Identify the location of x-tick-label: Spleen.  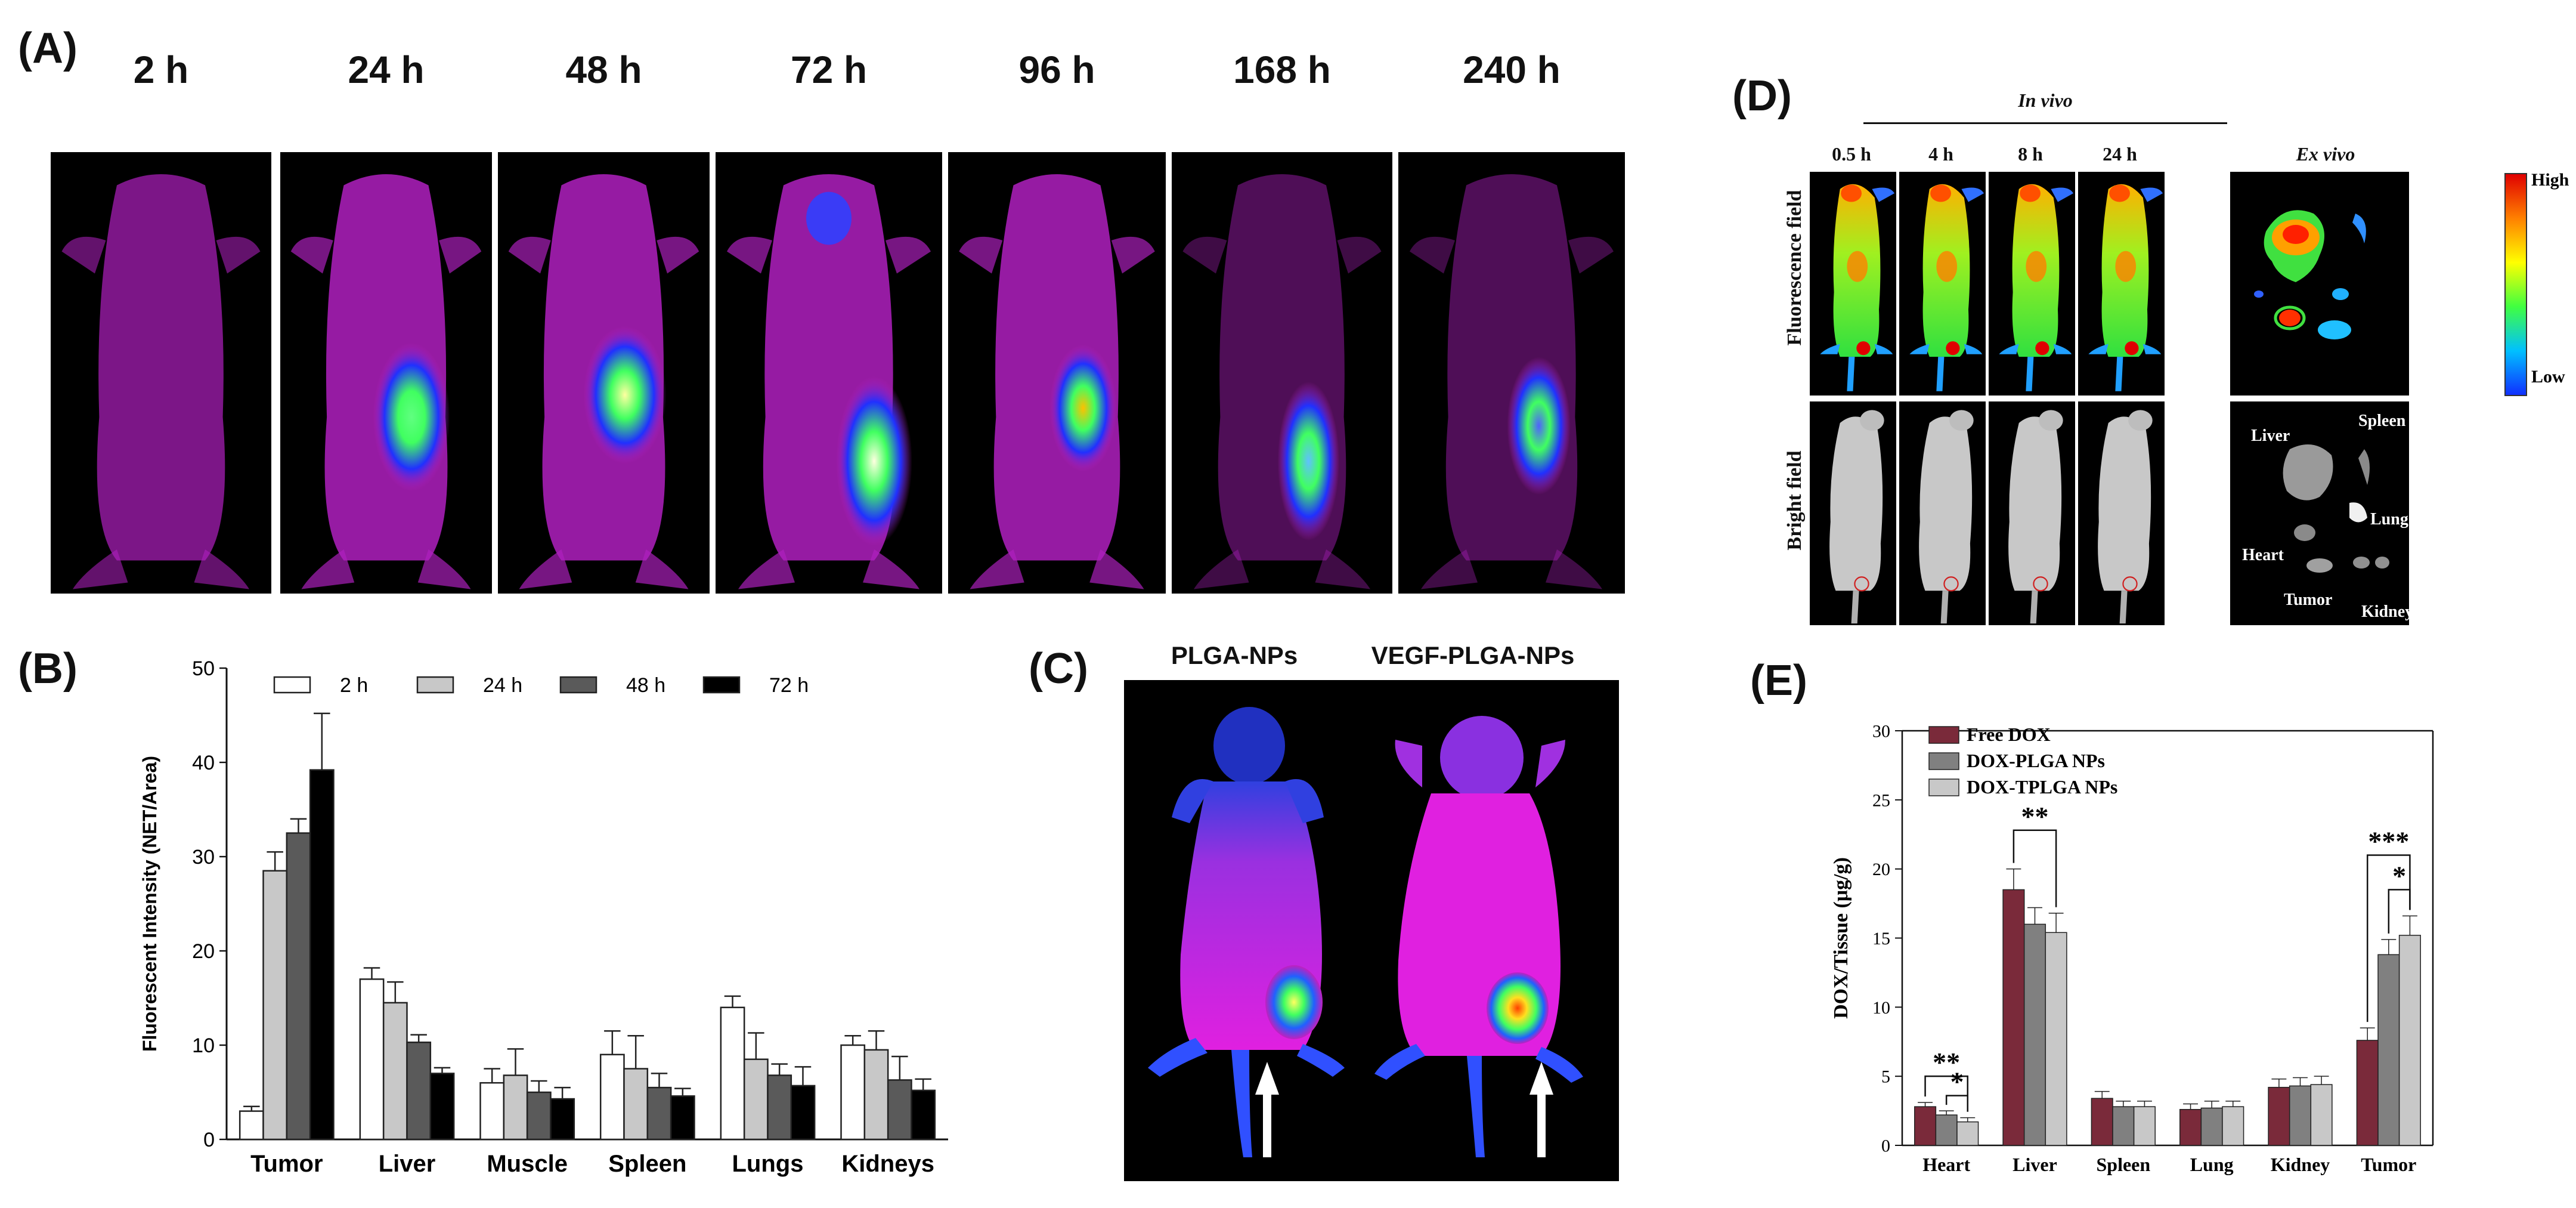
(647, 1164).